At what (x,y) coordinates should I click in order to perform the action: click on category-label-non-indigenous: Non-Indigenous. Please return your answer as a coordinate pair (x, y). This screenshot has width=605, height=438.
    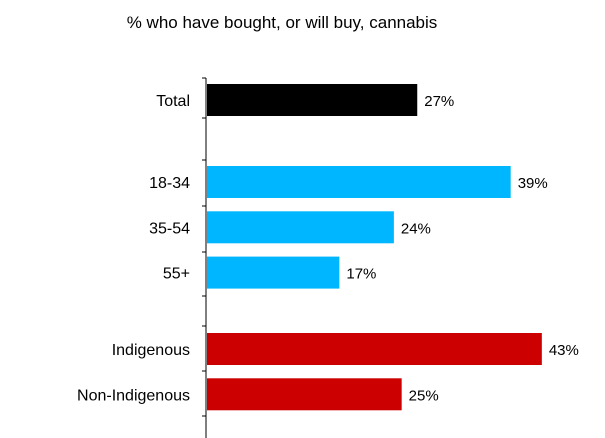
    Looking at the image, I should click on (133, 395).